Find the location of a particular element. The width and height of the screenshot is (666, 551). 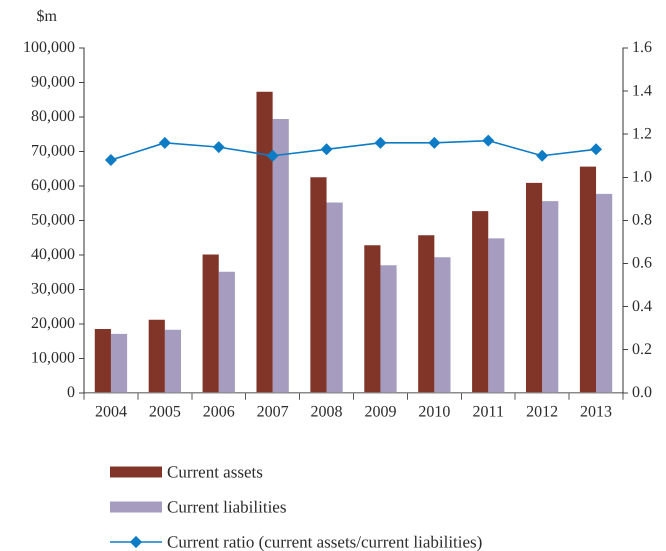

x-tick-label: 2012 is located at coordinates (542, 412).